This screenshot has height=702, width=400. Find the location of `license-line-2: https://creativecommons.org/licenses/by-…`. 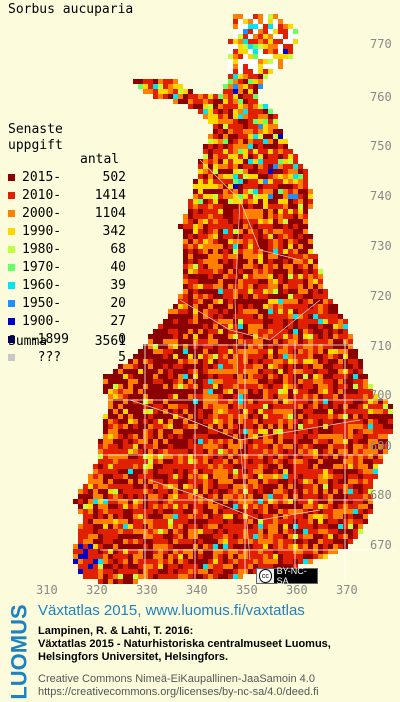

license-line-2: https://creativecommons.org/licenses/by-… is located at coordinates (178, 692).